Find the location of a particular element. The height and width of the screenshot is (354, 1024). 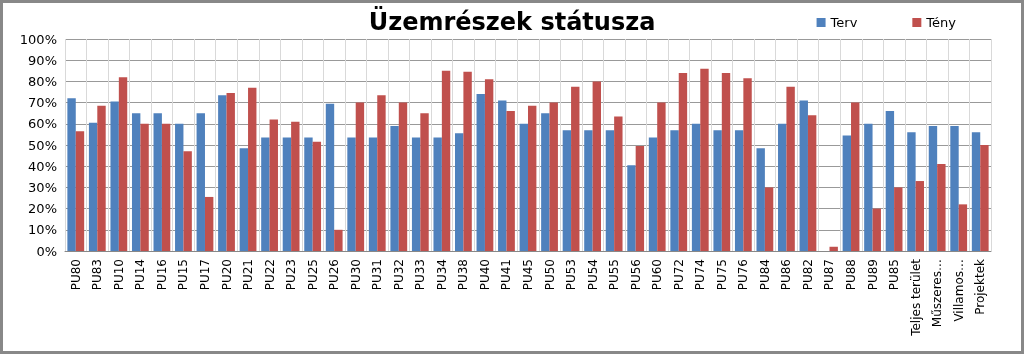

x-tick-label: PU33 is located at coordinates (420, 275).